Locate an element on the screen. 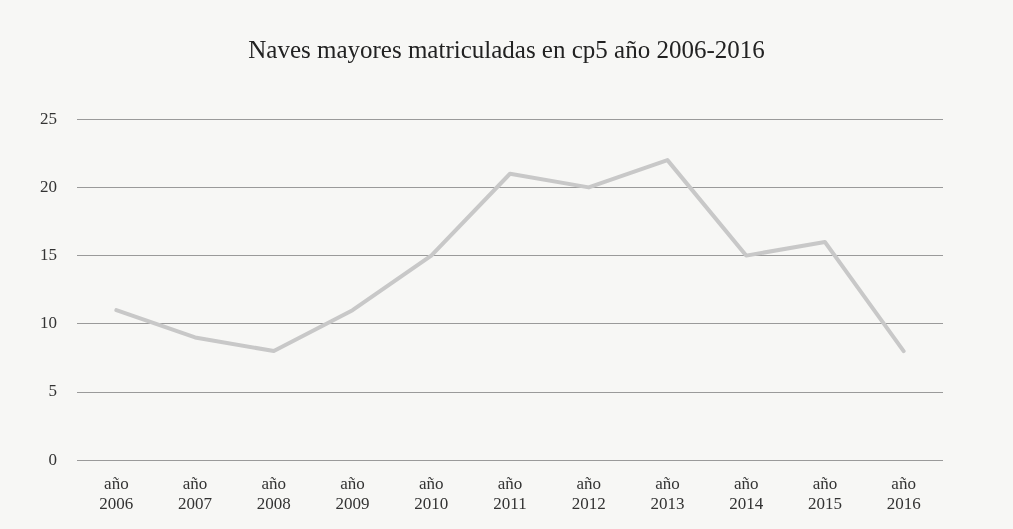  y-tick-label: 20 is located at coordinates (48, 186).